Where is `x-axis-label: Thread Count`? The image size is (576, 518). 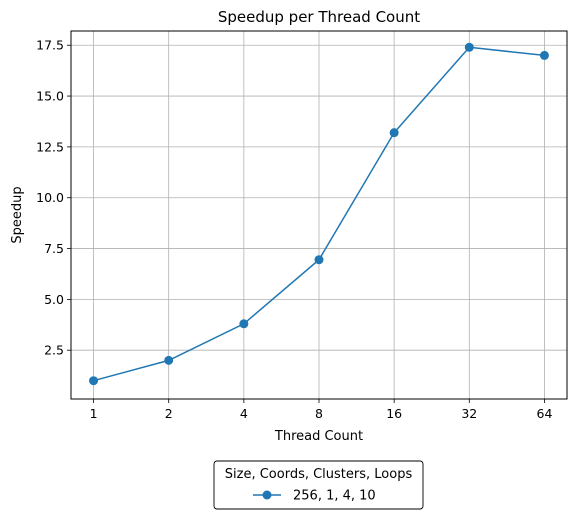 x-axis-label: Thread Count is located at coordinates (318, 436).